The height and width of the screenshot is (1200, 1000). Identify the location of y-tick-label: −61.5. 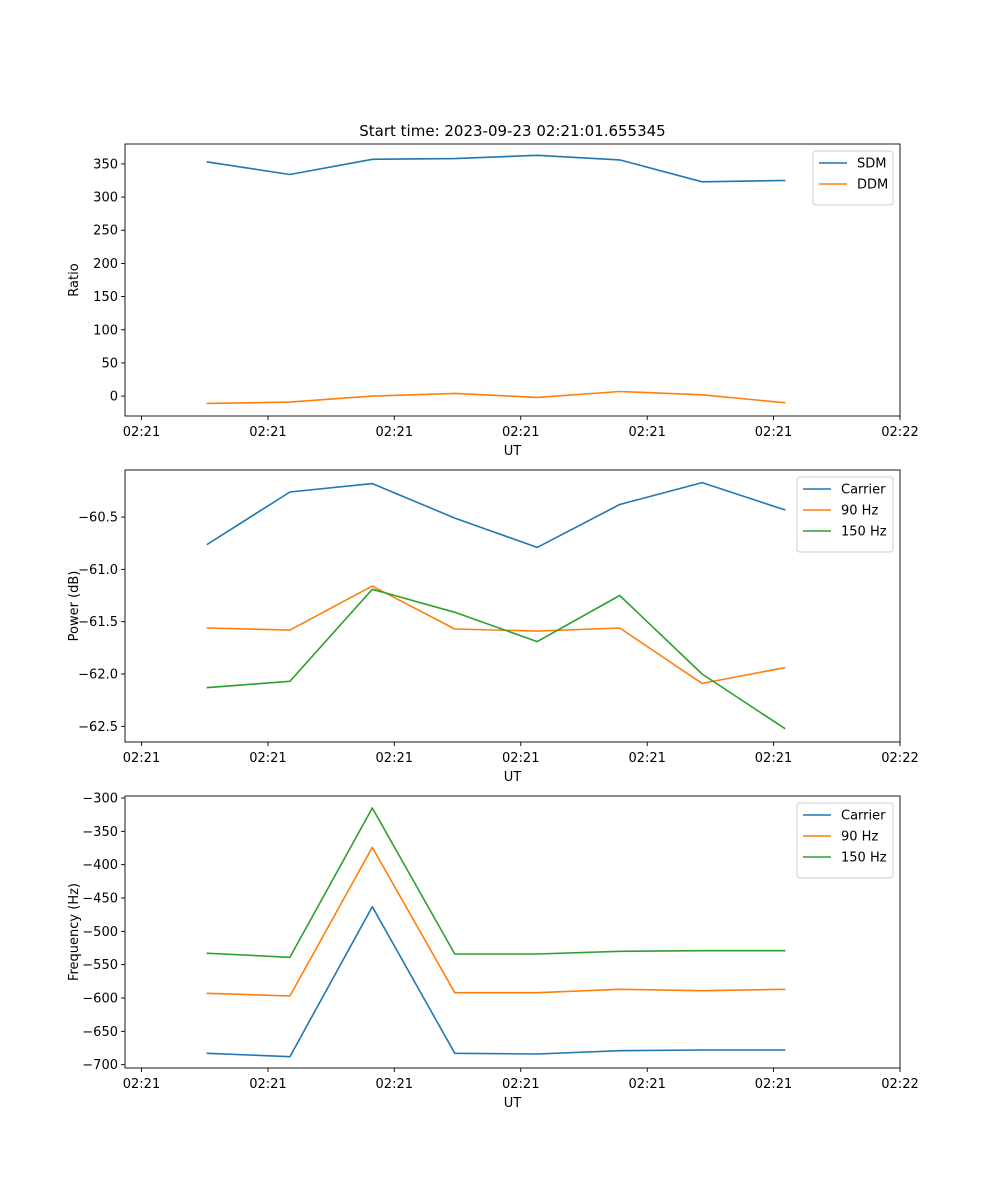
(98, 622).